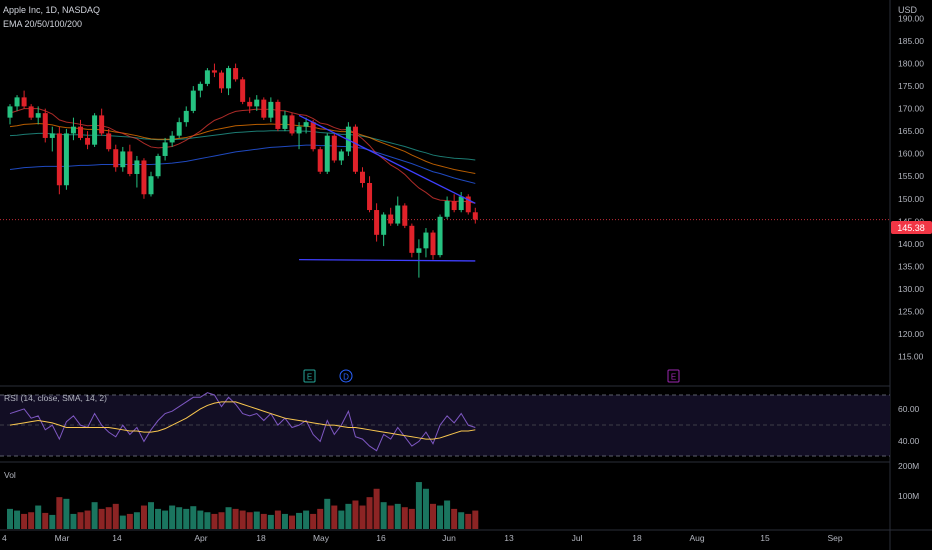 This screenshot has height=550, width=932. I want to click on currency-label: USD, so click(908, 10).